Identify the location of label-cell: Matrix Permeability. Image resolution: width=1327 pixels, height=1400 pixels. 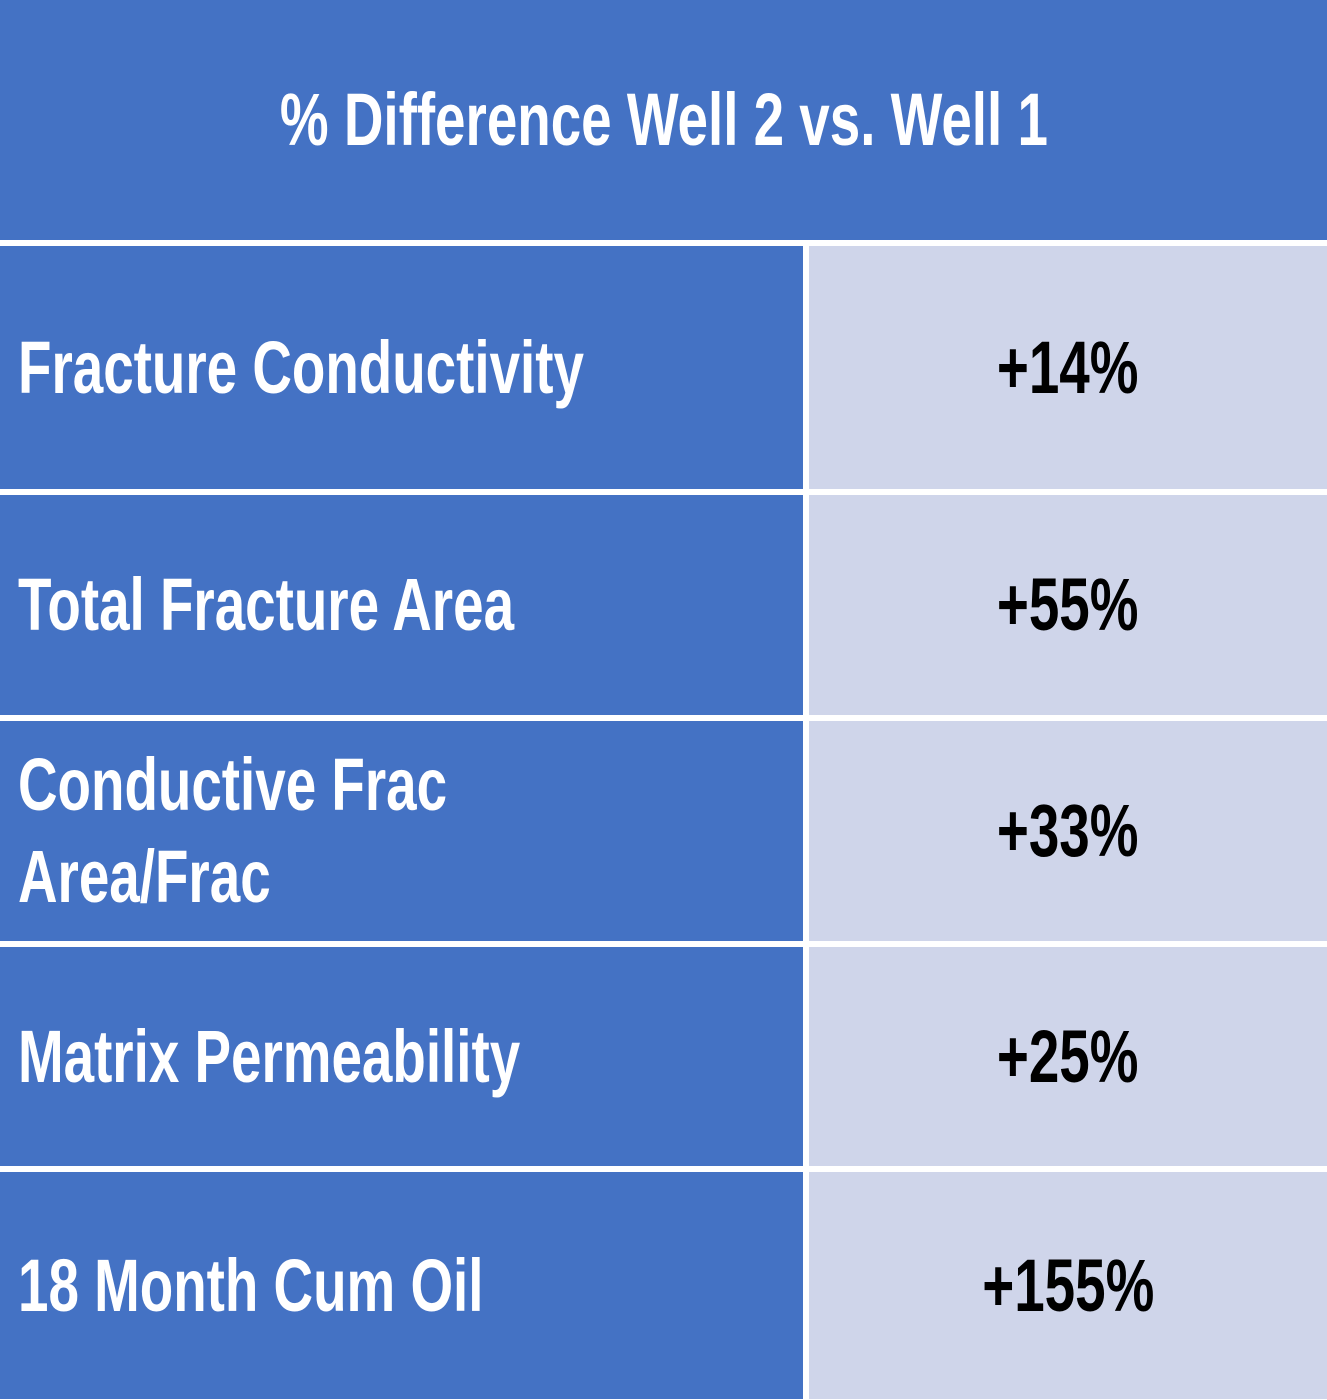
(401, 1056).